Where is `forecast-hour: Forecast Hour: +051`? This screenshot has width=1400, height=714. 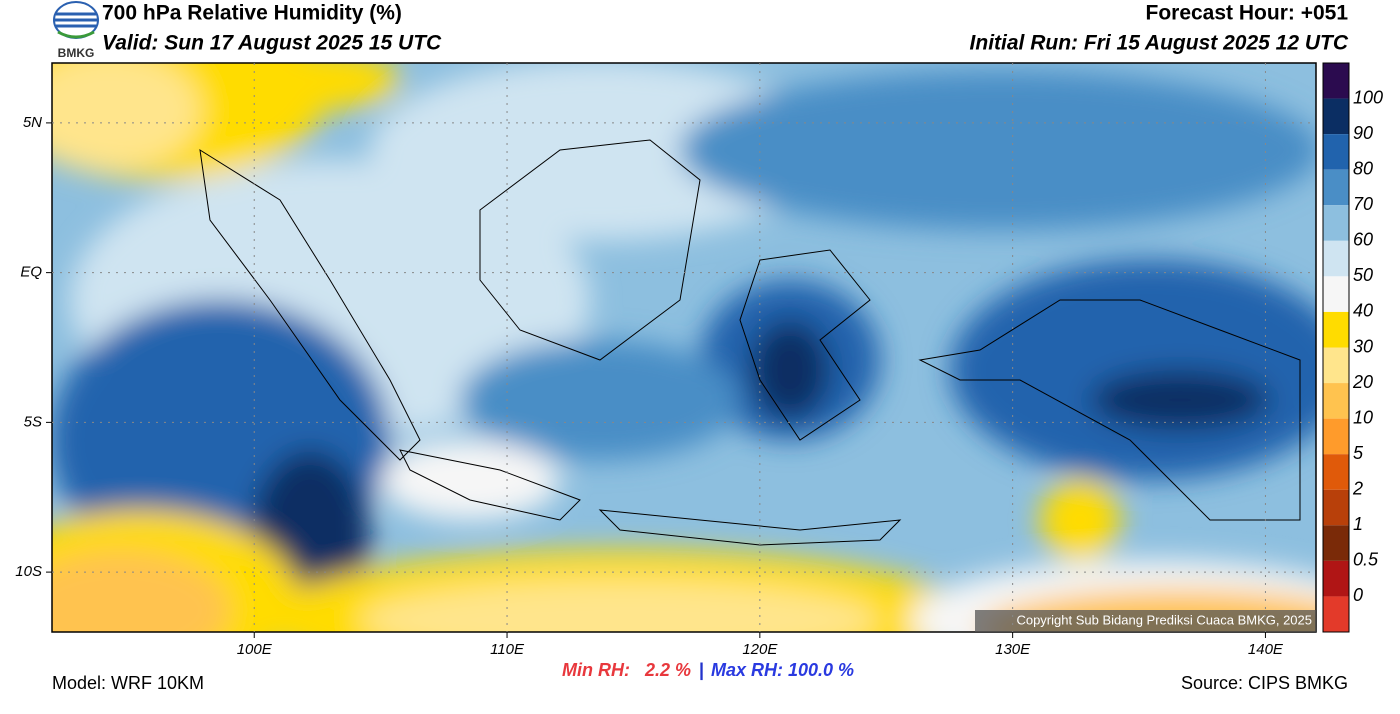
forecast-hour: Forecast Hour: +051 is located at coordinates (1247, 13).